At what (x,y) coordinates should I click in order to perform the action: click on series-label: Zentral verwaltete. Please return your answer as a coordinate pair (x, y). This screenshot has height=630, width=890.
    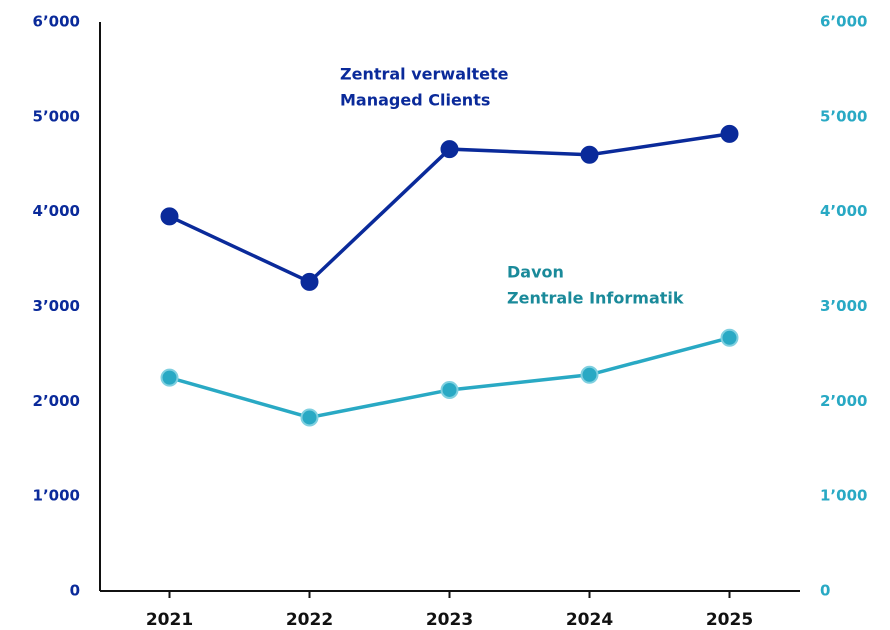
    Looking at the image, I should click on (424, 74).